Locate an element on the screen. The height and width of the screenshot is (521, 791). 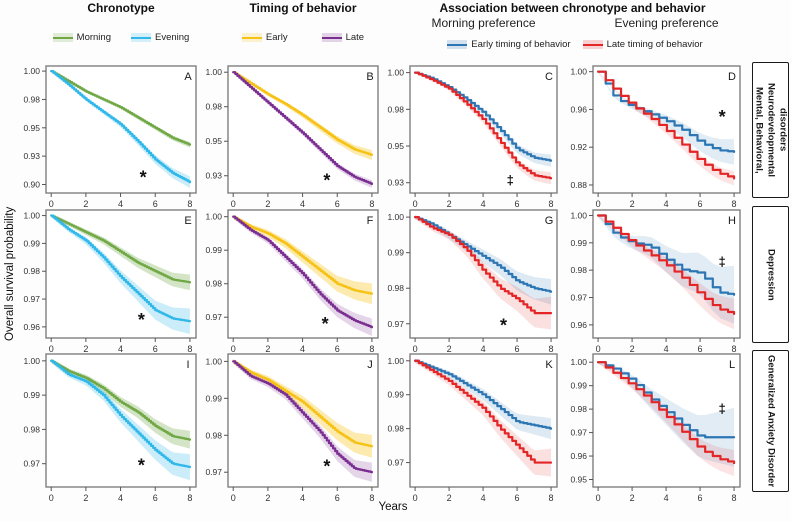
legend-association-item-1: Late timing of behavior is located at coordinates (642, 44).